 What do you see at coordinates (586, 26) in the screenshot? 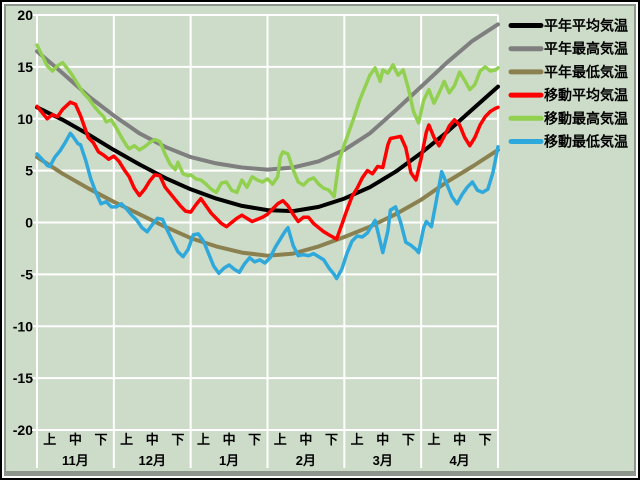
I see `legend-label-0: 平年平均気温` at bounding box center [586, 26].